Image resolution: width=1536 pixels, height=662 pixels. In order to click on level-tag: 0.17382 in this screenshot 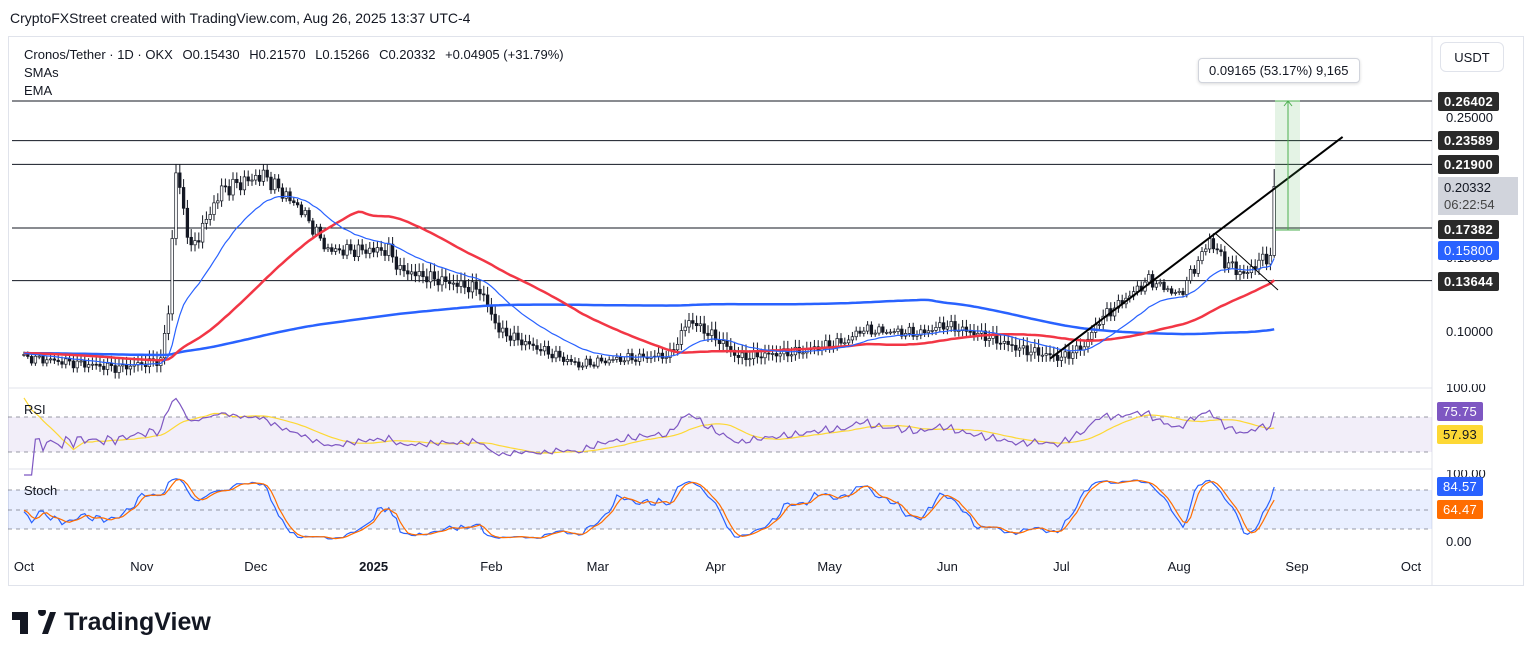, I will do `click(1469, 229)`.